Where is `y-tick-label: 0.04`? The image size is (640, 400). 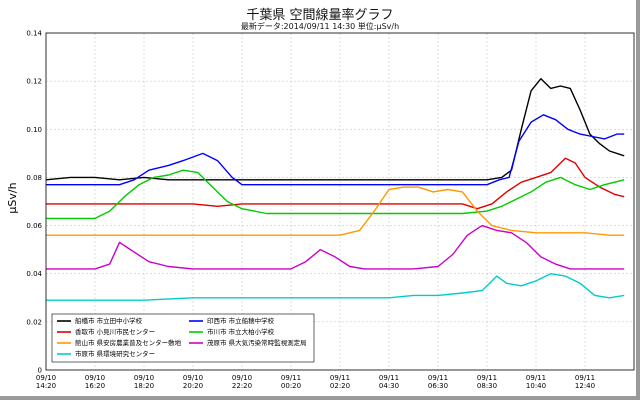
y-tick-label: 0.04 is located at coordinates (34, 274).